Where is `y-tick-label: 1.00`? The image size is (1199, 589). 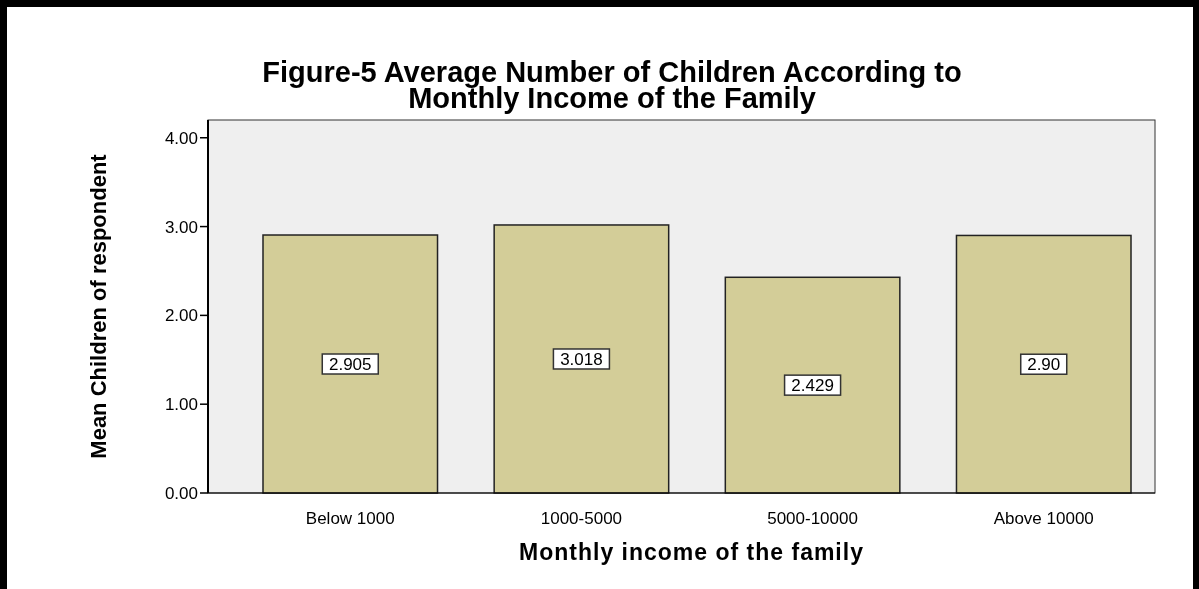 y-tick-label: 1.00 is located at coordinates (181, 405).